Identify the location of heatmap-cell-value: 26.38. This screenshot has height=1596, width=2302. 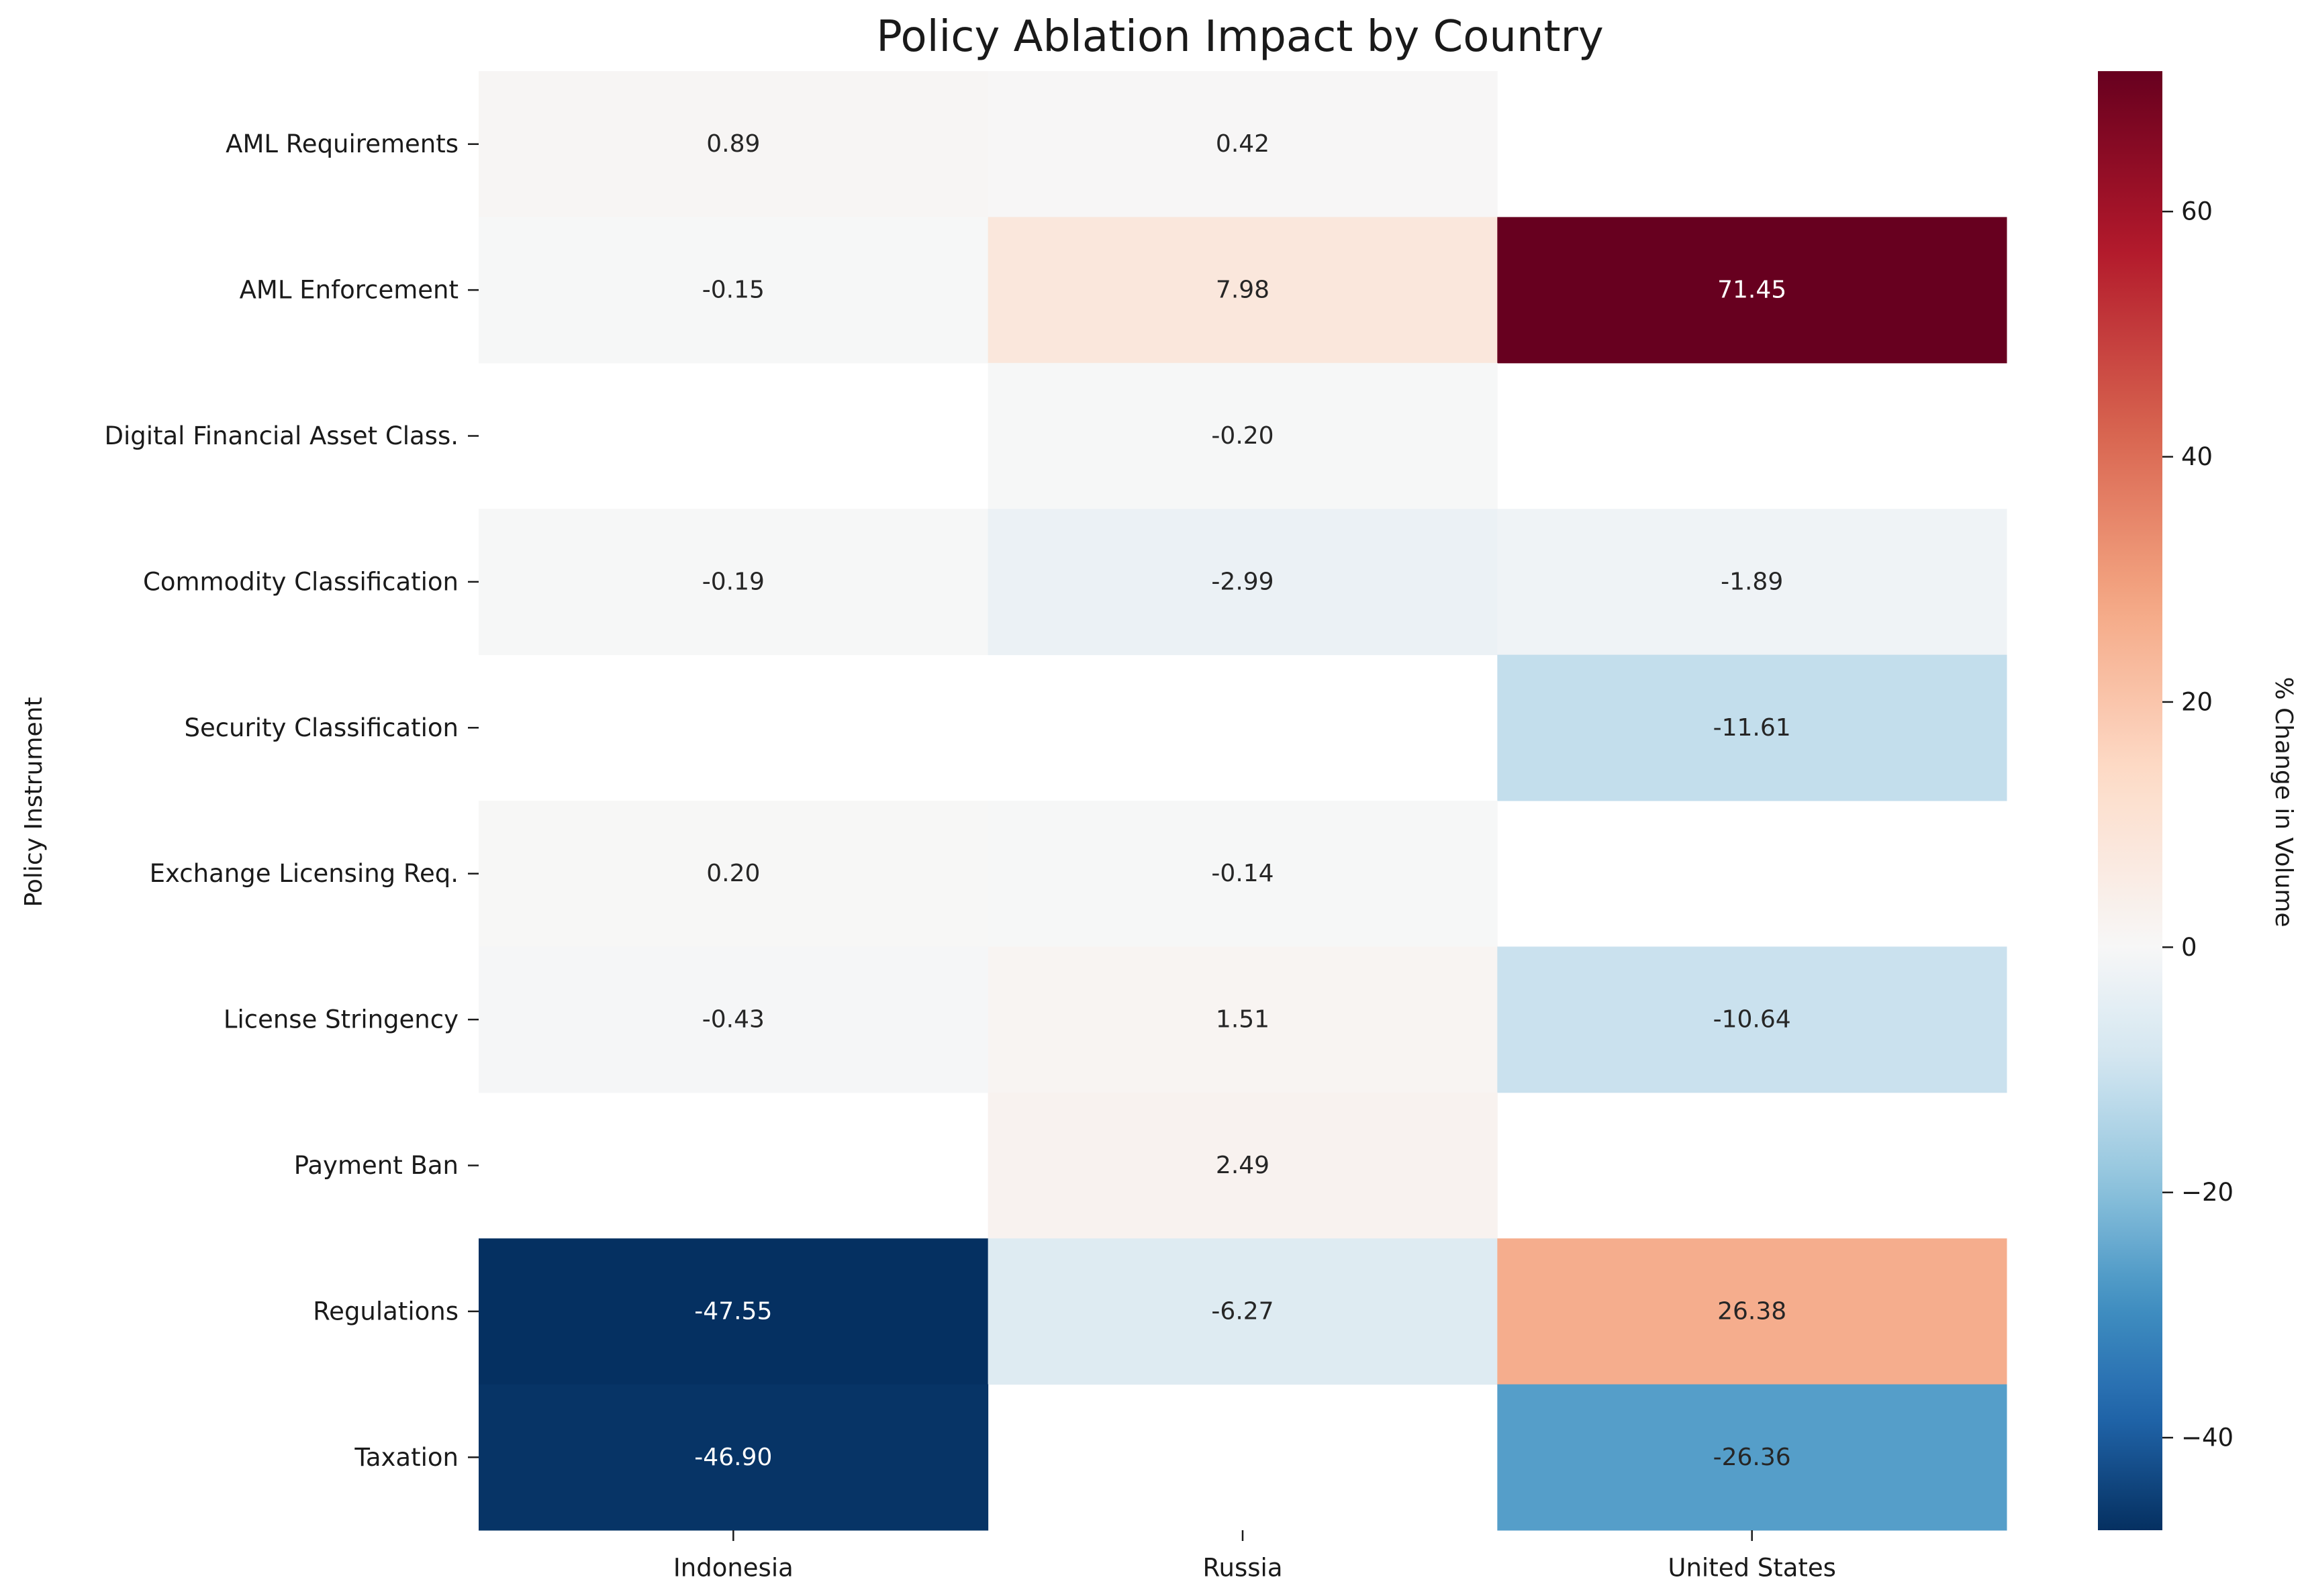
(1752, 1311).